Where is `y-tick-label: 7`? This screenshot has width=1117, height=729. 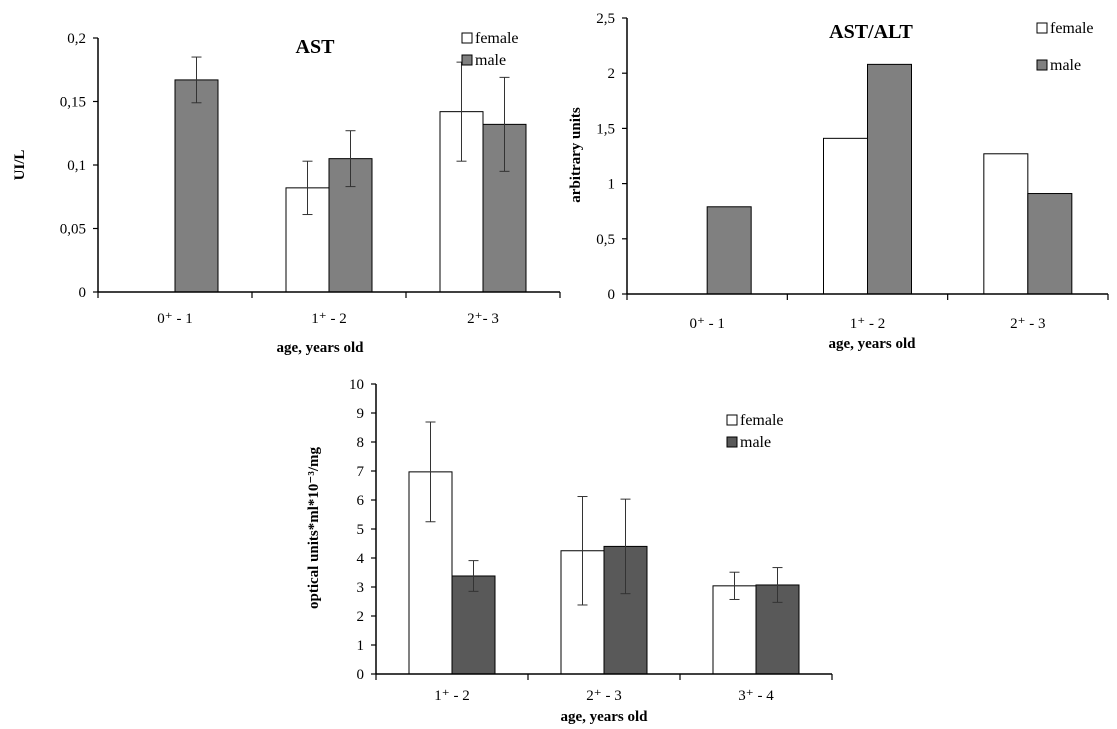 y-tick-label: 7 is located at coordinates (361, 472).